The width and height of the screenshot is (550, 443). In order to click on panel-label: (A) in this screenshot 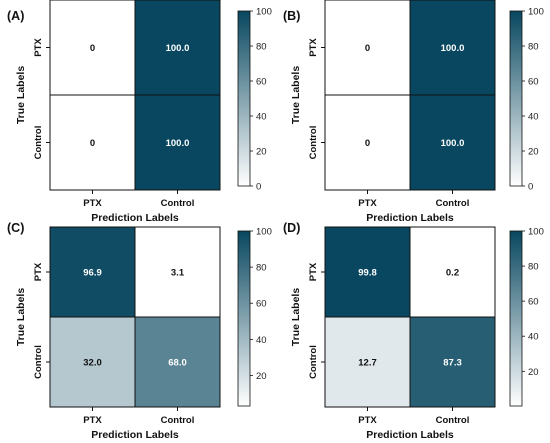, I will do `click(15, 16)`.